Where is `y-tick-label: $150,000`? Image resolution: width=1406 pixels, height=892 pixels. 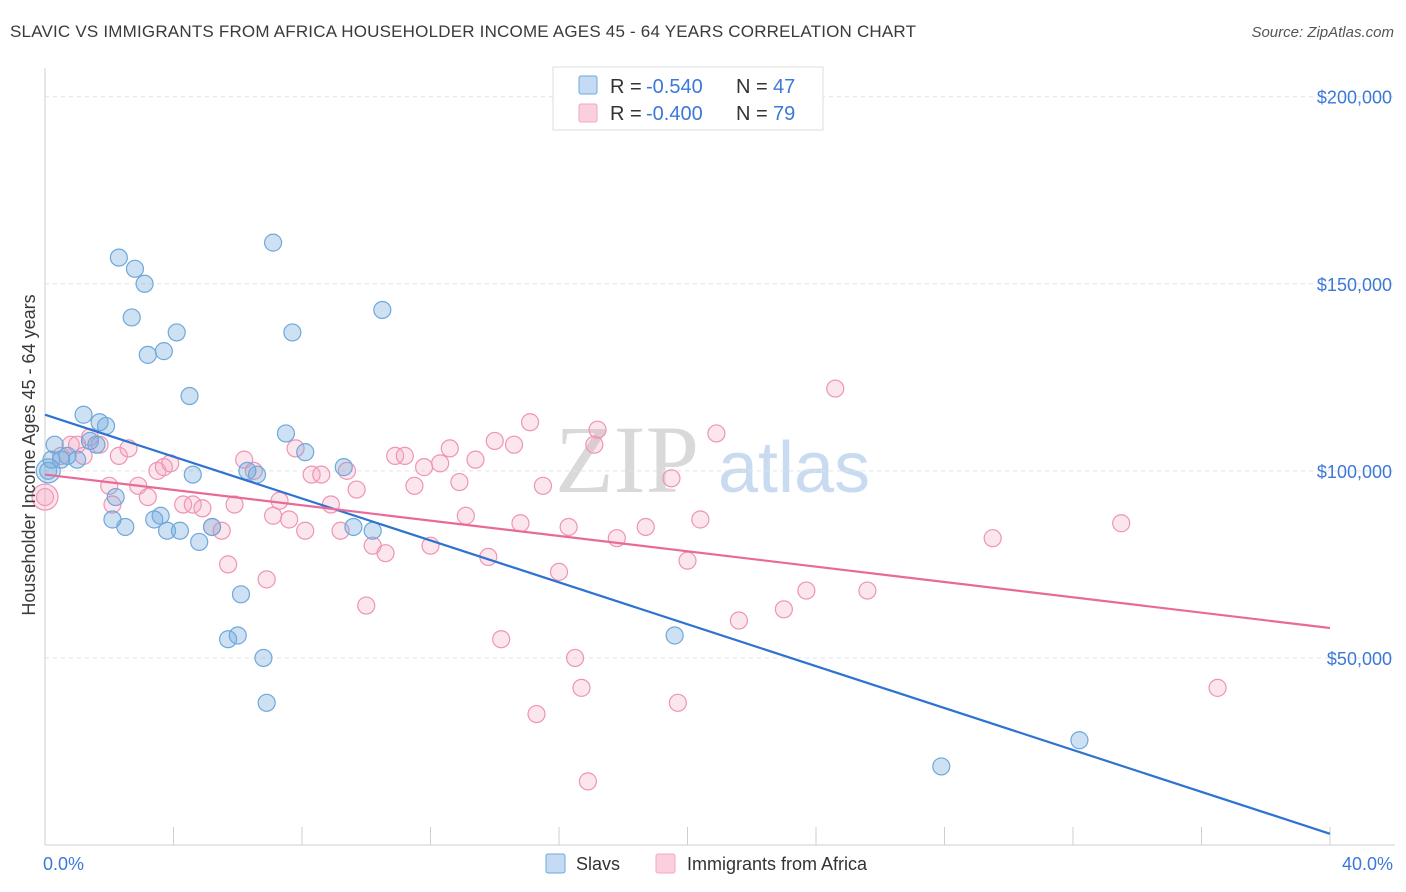
y-tick-label: $150,000 is located at coordinates (1354, 285).